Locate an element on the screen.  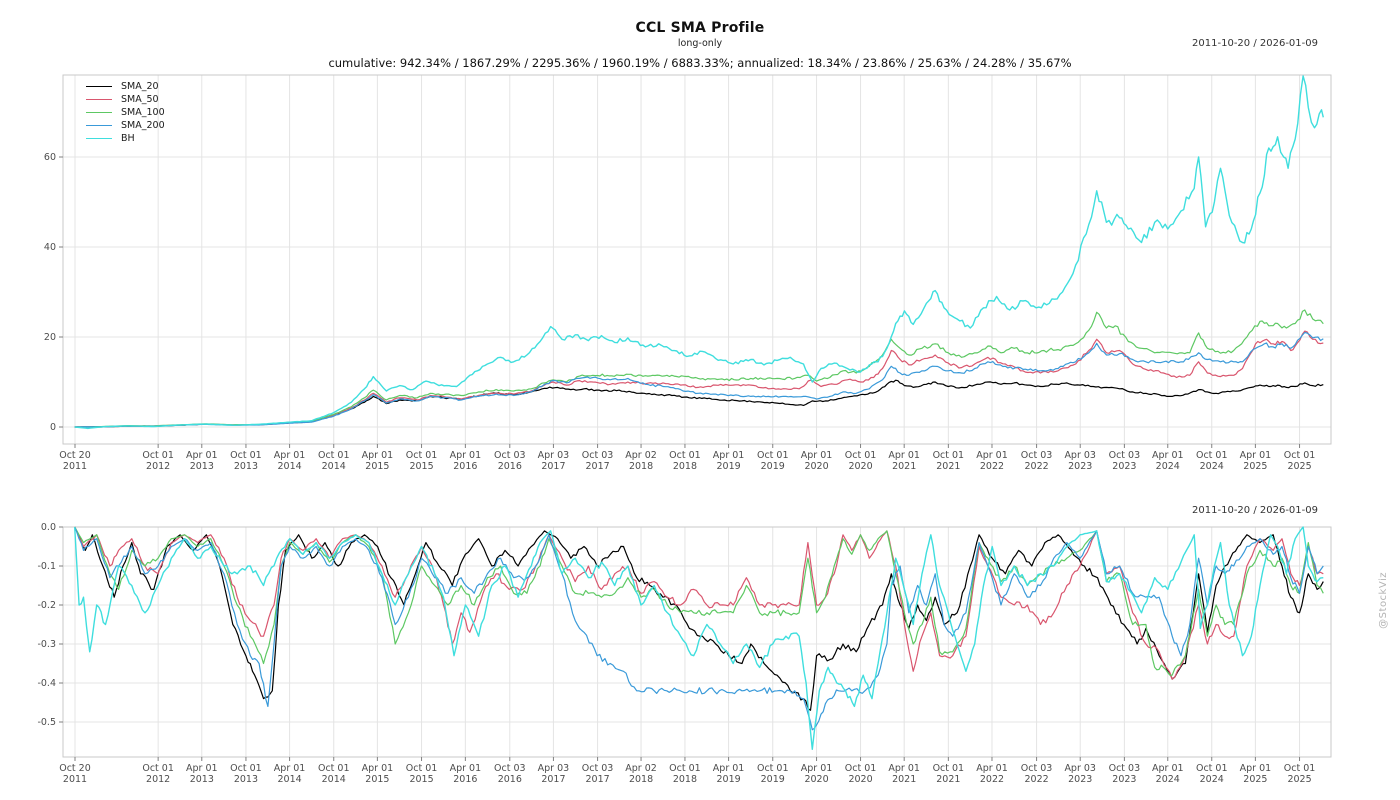
y-tick-label: 40 is located at coordinates (50, 247).